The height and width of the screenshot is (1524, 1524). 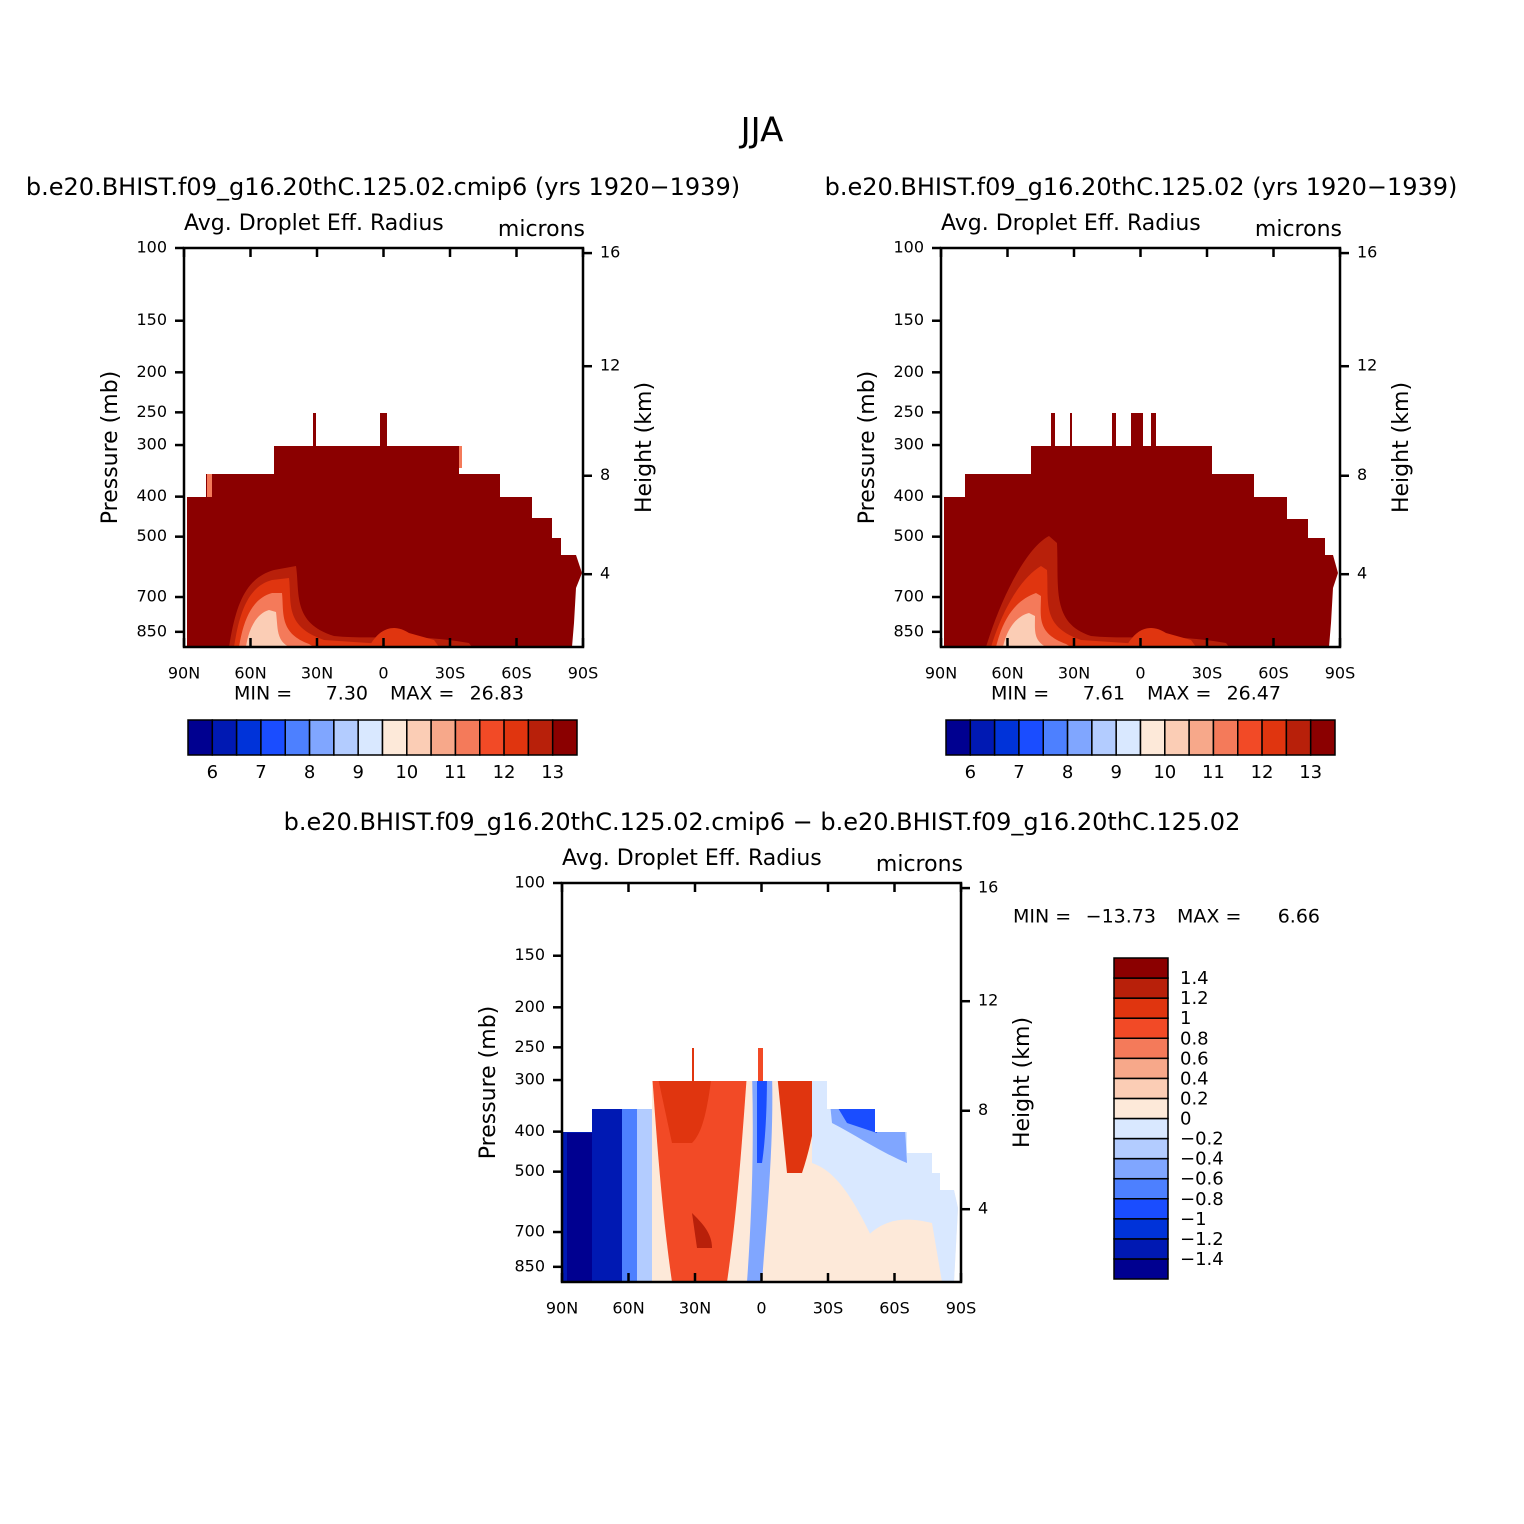 I want to click on colorbar-label: −1, so click(x=1193, y=1219).